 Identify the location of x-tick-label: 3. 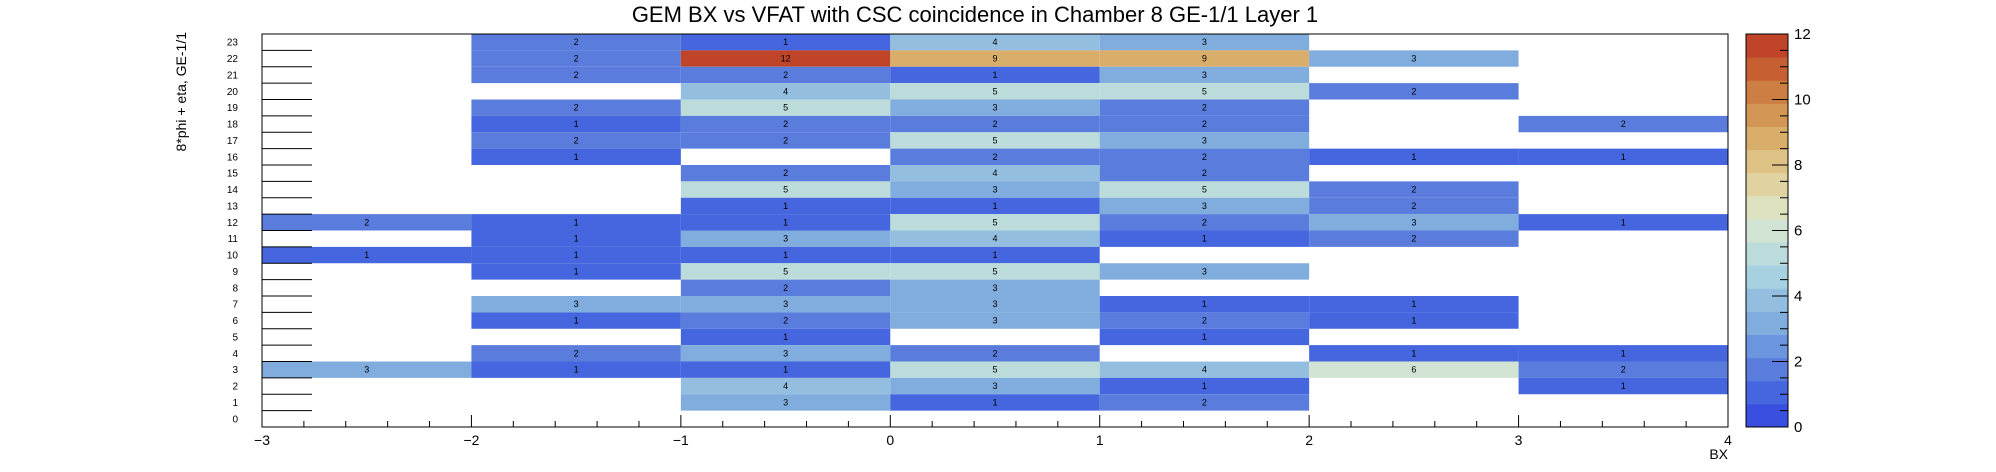
(1519, 440).